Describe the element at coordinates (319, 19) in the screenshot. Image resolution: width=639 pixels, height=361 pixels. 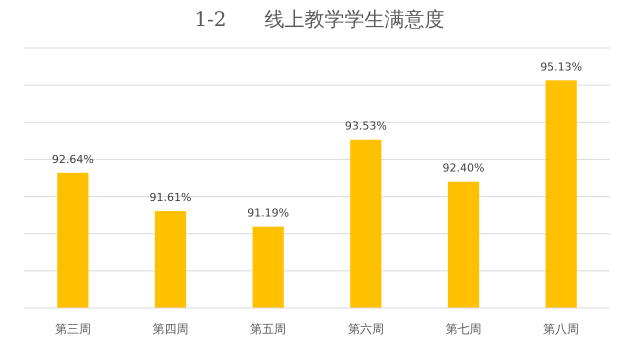
I see `chart-title: 1-2 线上教学学生满意度` at that location.